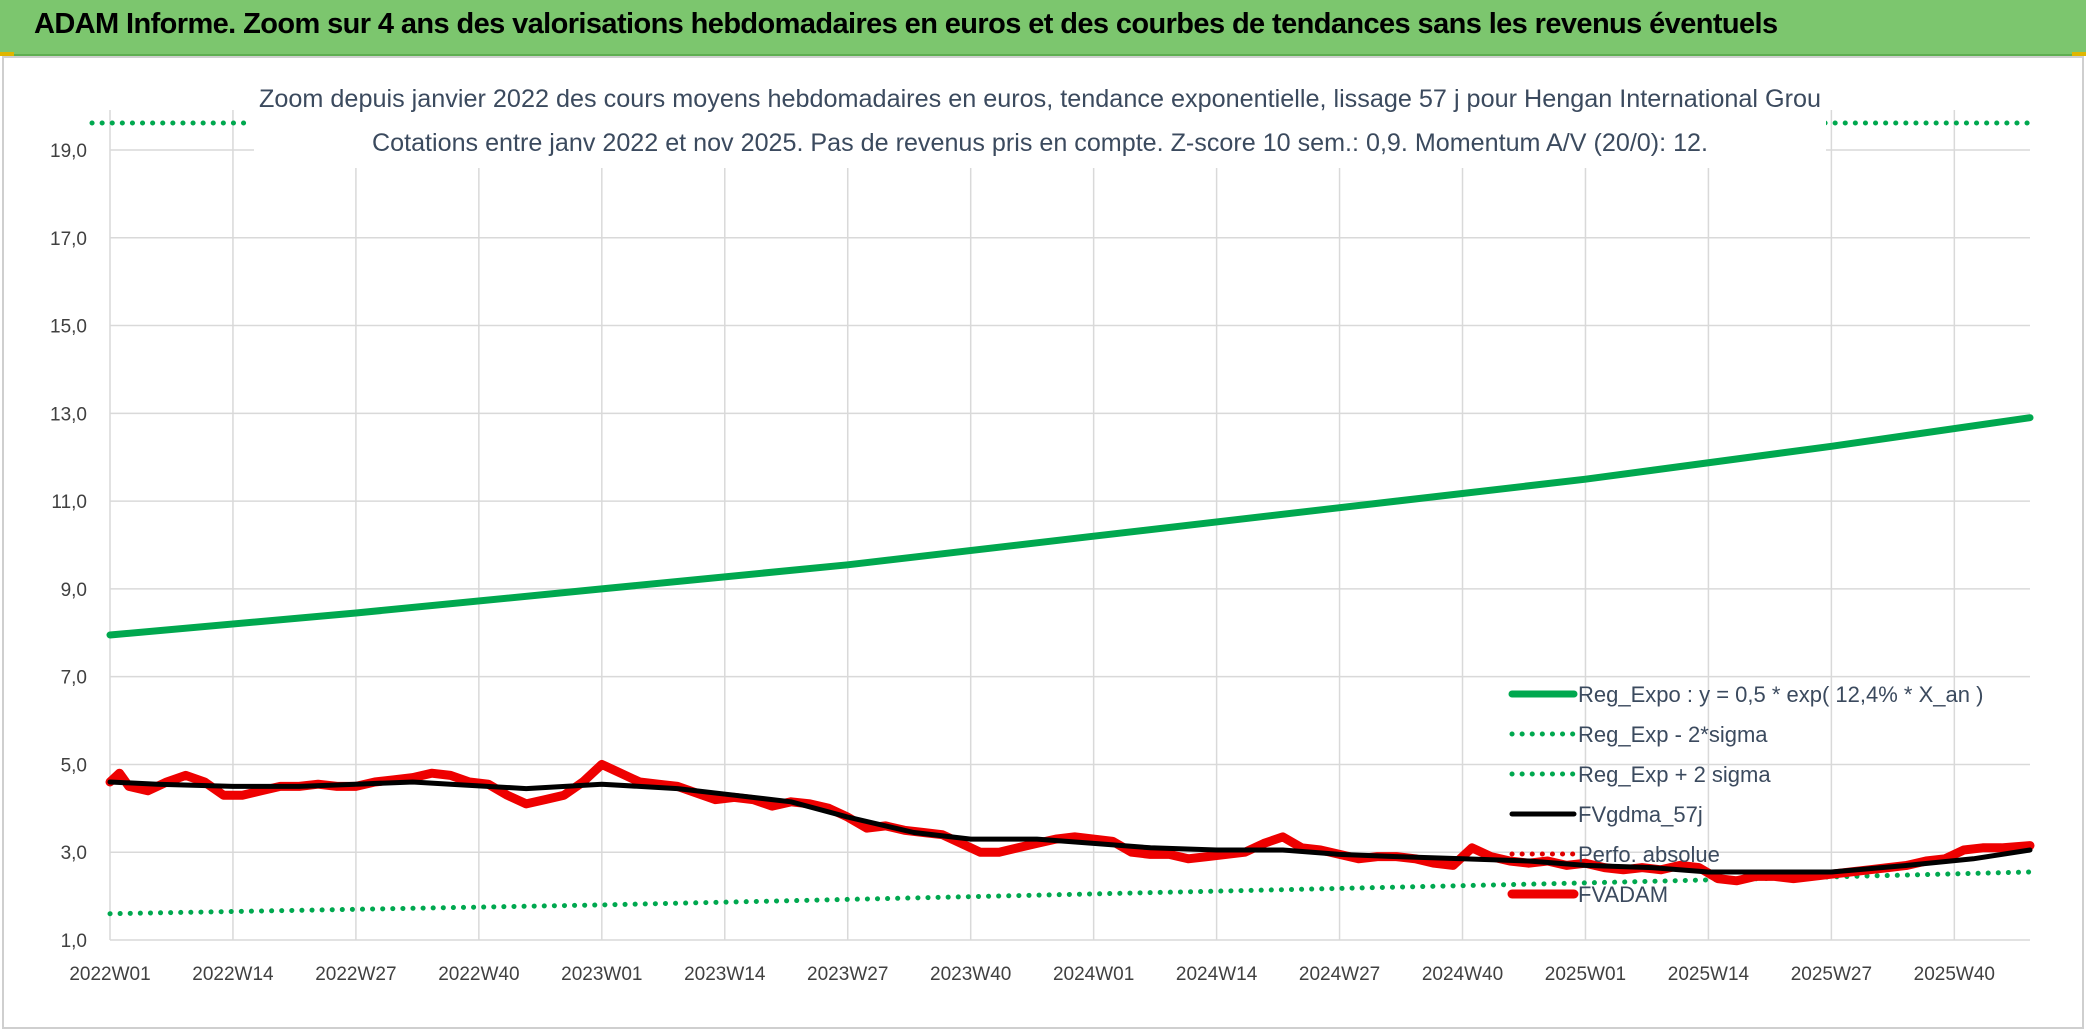 This screenshot has height=1031, width=2086. Describe the element at coordinates (68, 327) in the screenshot. I see `y-tick-label: 15,0` at that location.